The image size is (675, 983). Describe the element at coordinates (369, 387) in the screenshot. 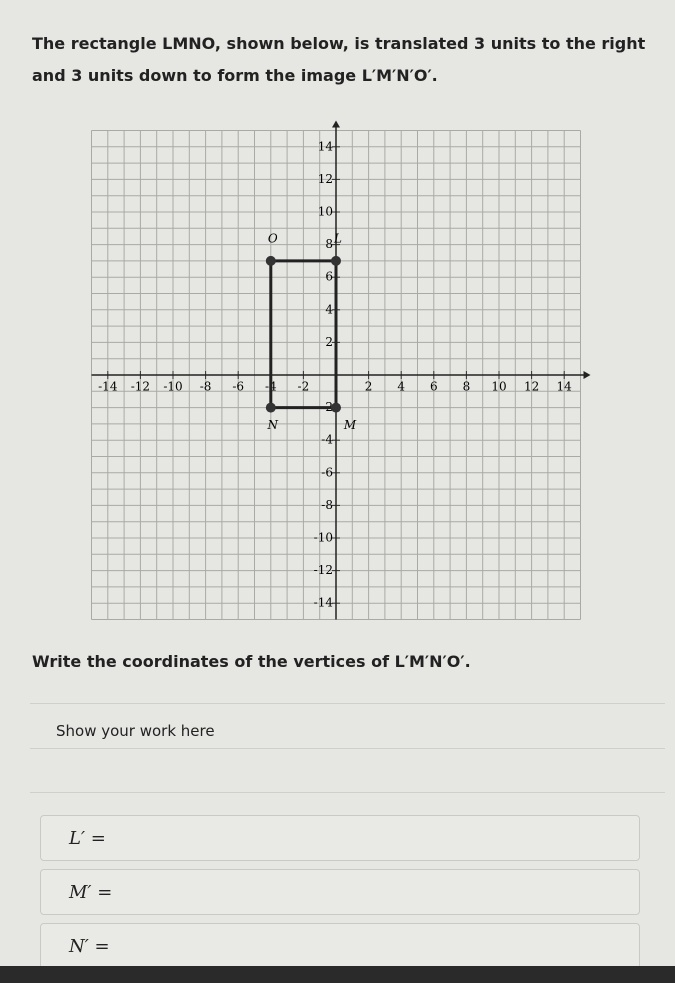

I see `x-tick-label: 2` at that location.